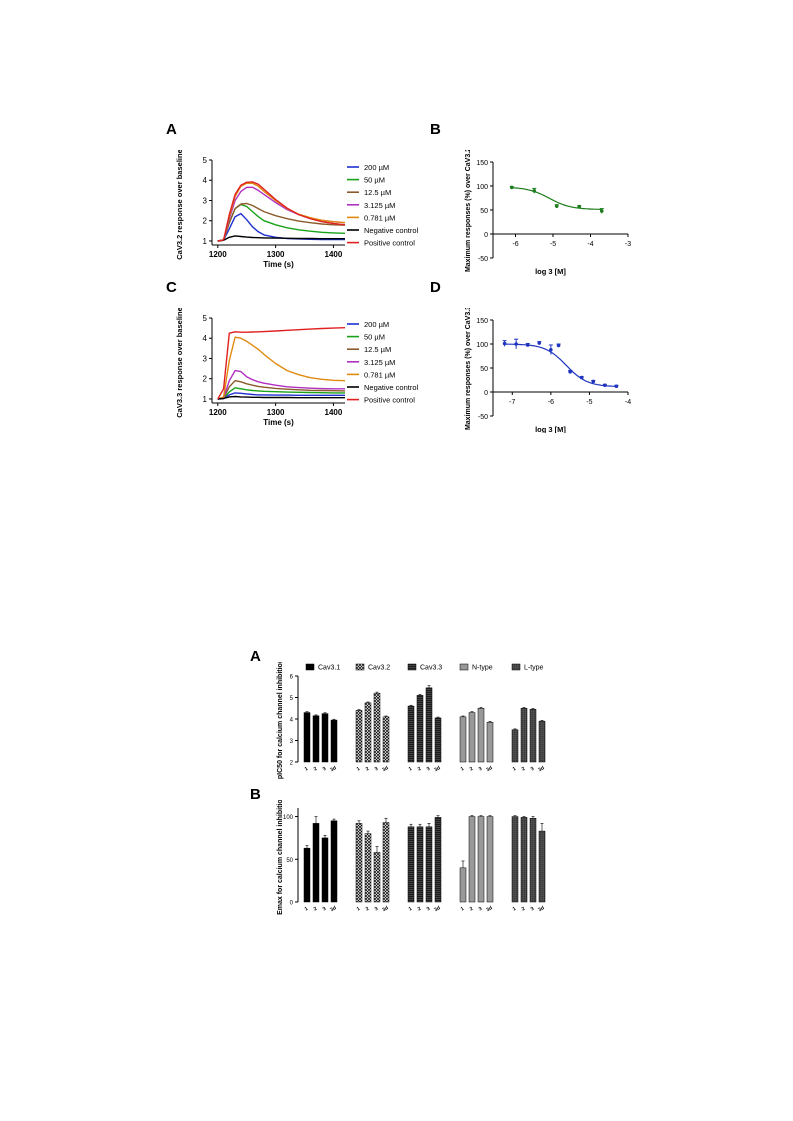 The width and height of the screenshot is (793, 1121). Describe the element at coordinates (179, 205) in the screenshot. I see `y-axis-label: CaV3.2 response over baseline` at that location.